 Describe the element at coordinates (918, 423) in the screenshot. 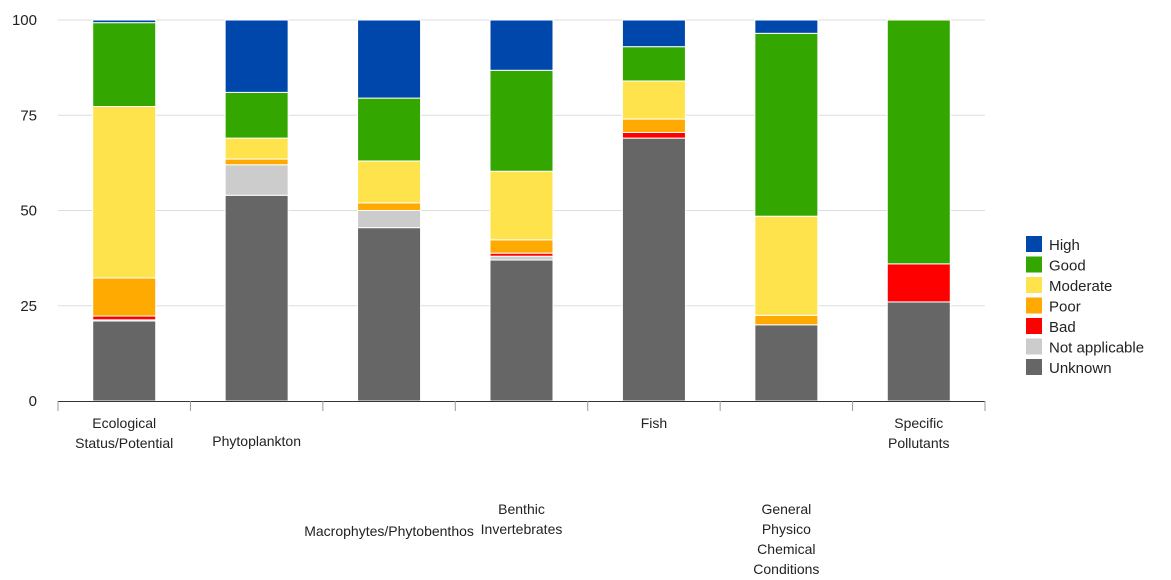

I see `category-label-line: Specific` at that location.